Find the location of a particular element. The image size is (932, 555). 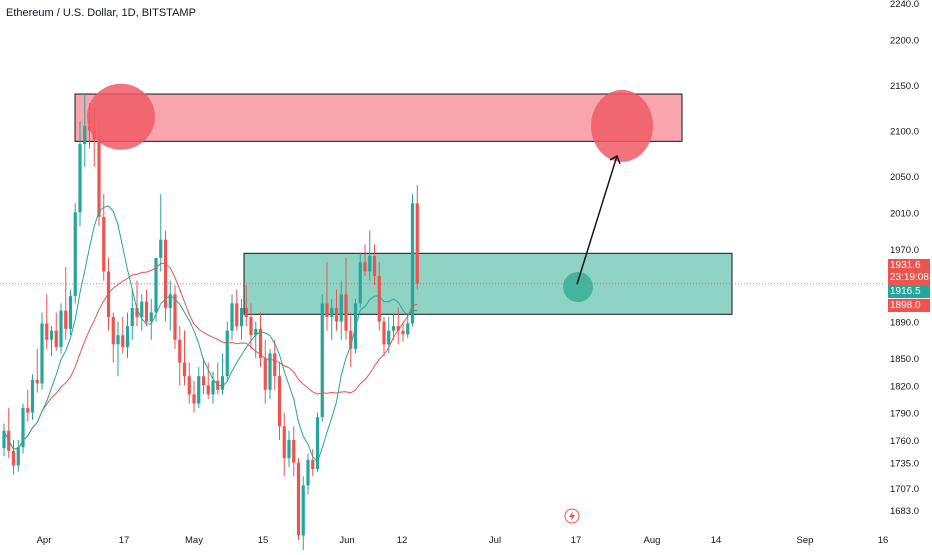

y-tick-label: 1970.0 is located at coordinates (904, 250).